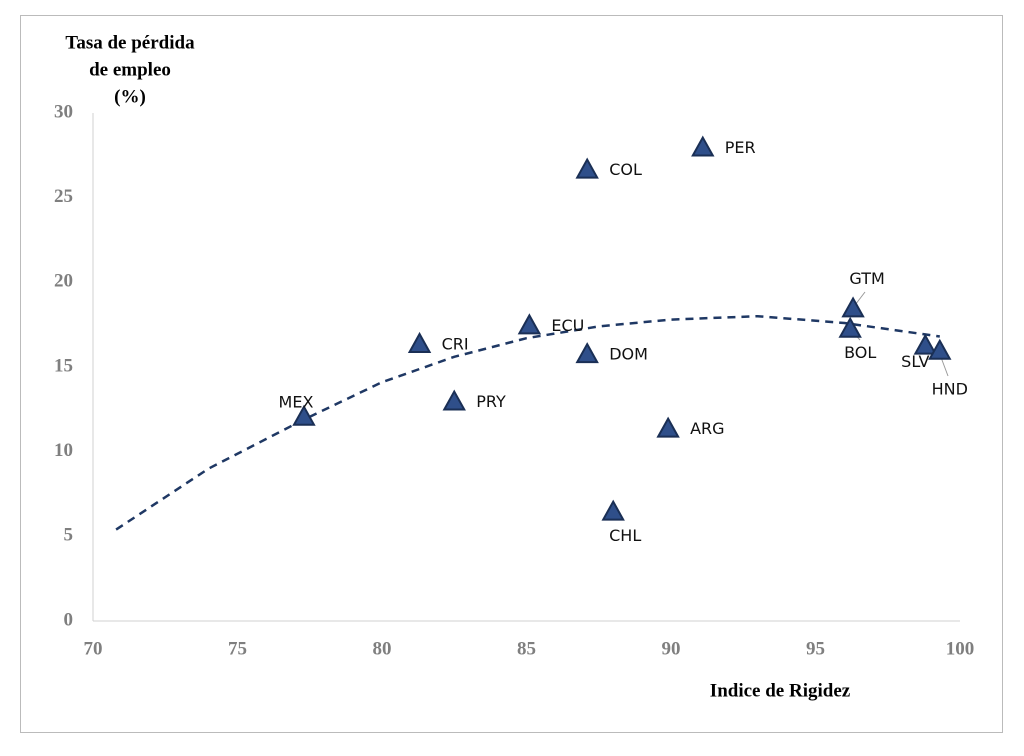 The image size is (1024, 756). Describe the element at coordinates (671, 648) in the screenshot. I see `x-tick-label: 90` at that location.